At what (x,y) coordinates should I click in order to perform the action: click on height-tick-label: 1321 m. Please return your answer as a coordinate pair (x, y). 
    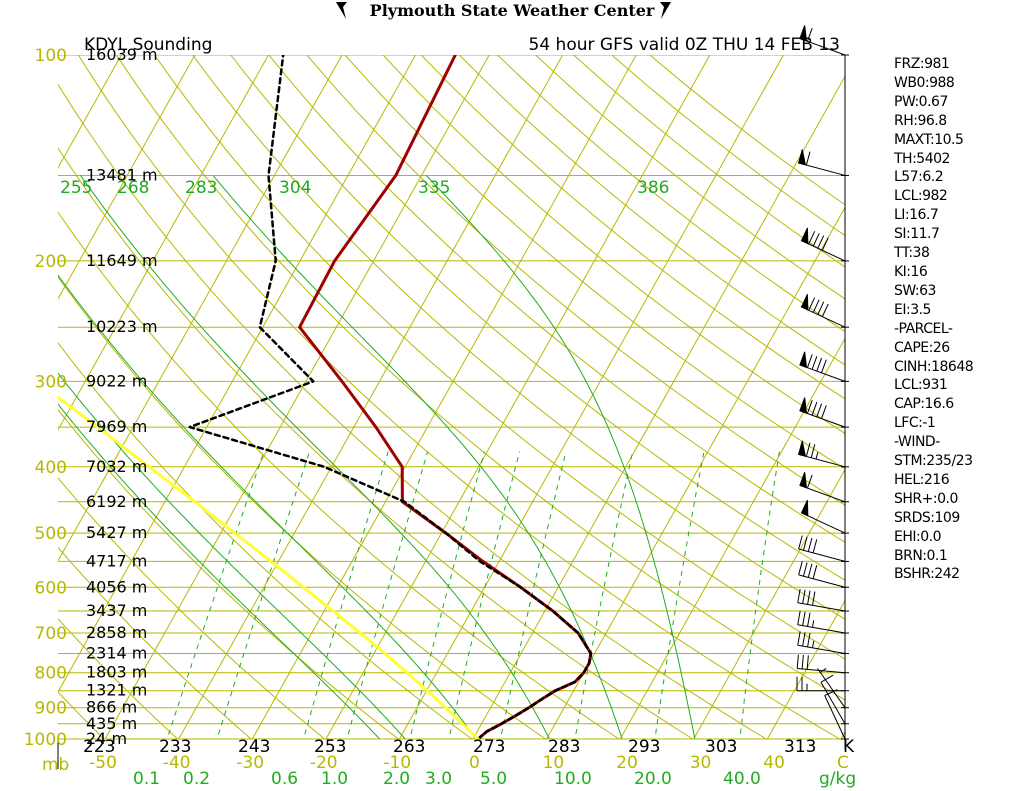
    Looking at the image, I should click on (116, 690).